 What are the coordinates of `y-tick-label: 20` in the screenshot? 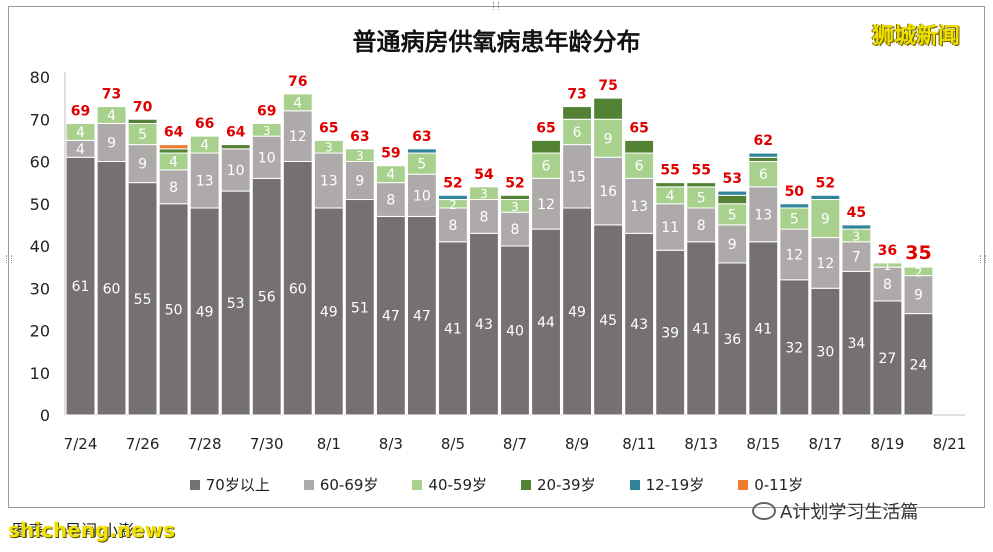 It's located at (40, 331).